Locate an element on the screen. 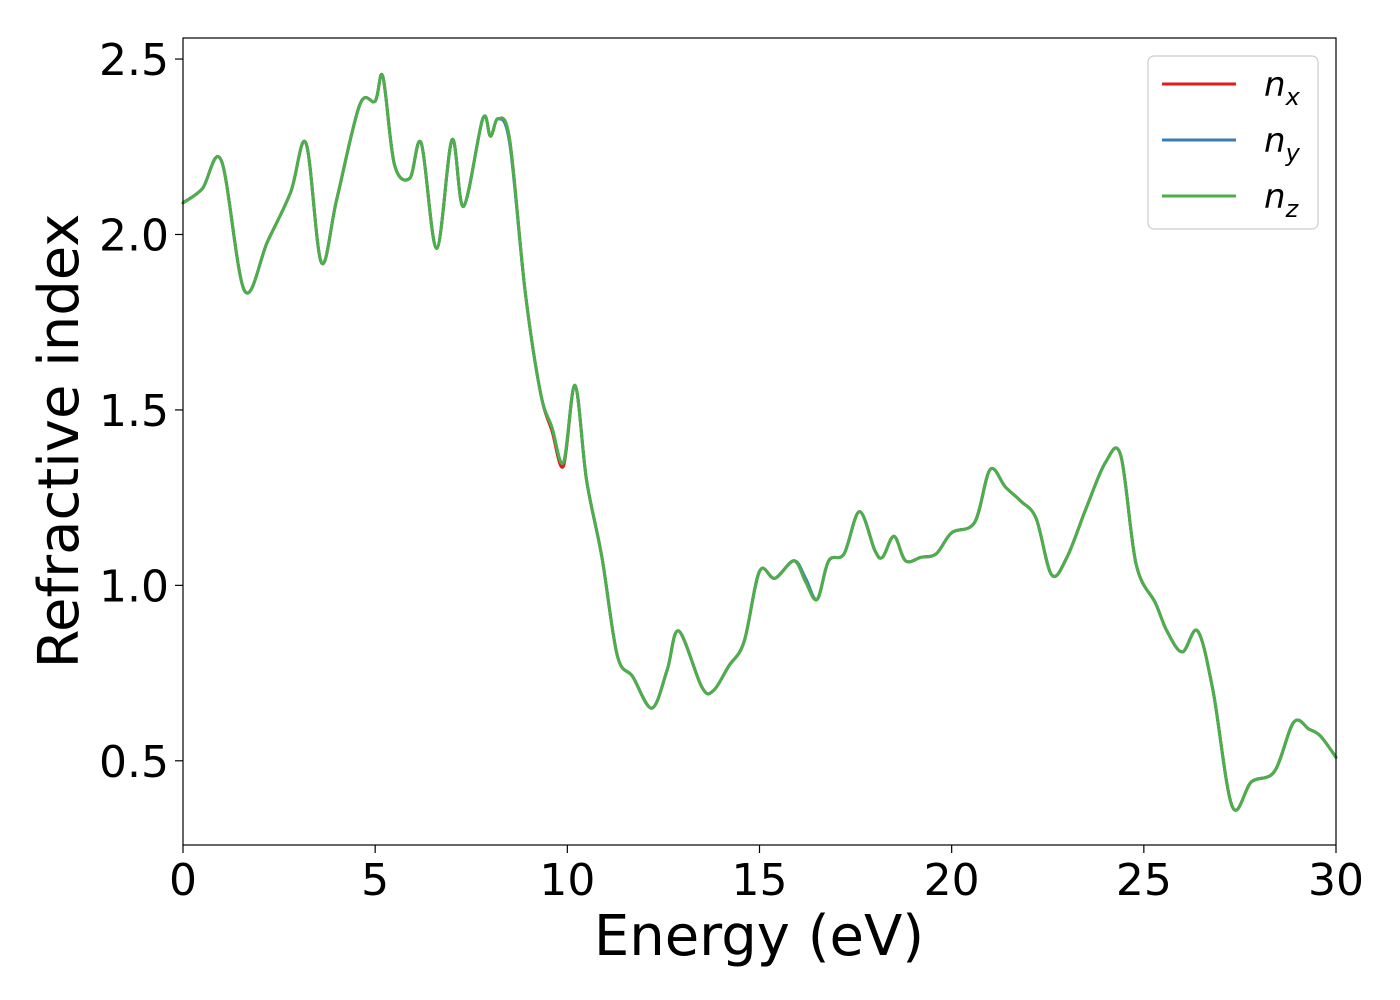  y-tick-label: 1.0 is located at coordinates (134, 586).